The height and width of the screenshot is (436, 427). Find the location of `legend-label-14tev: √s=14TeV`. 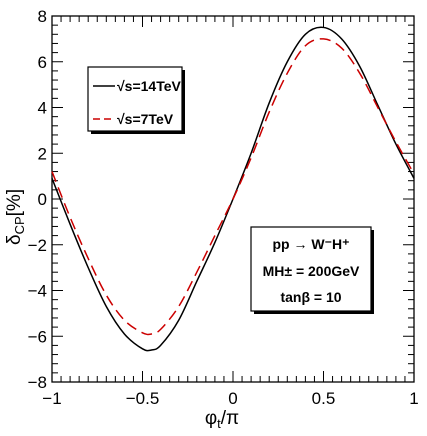

legend-label-14tev: √s=14TeV is located at coordinates (149, 86).